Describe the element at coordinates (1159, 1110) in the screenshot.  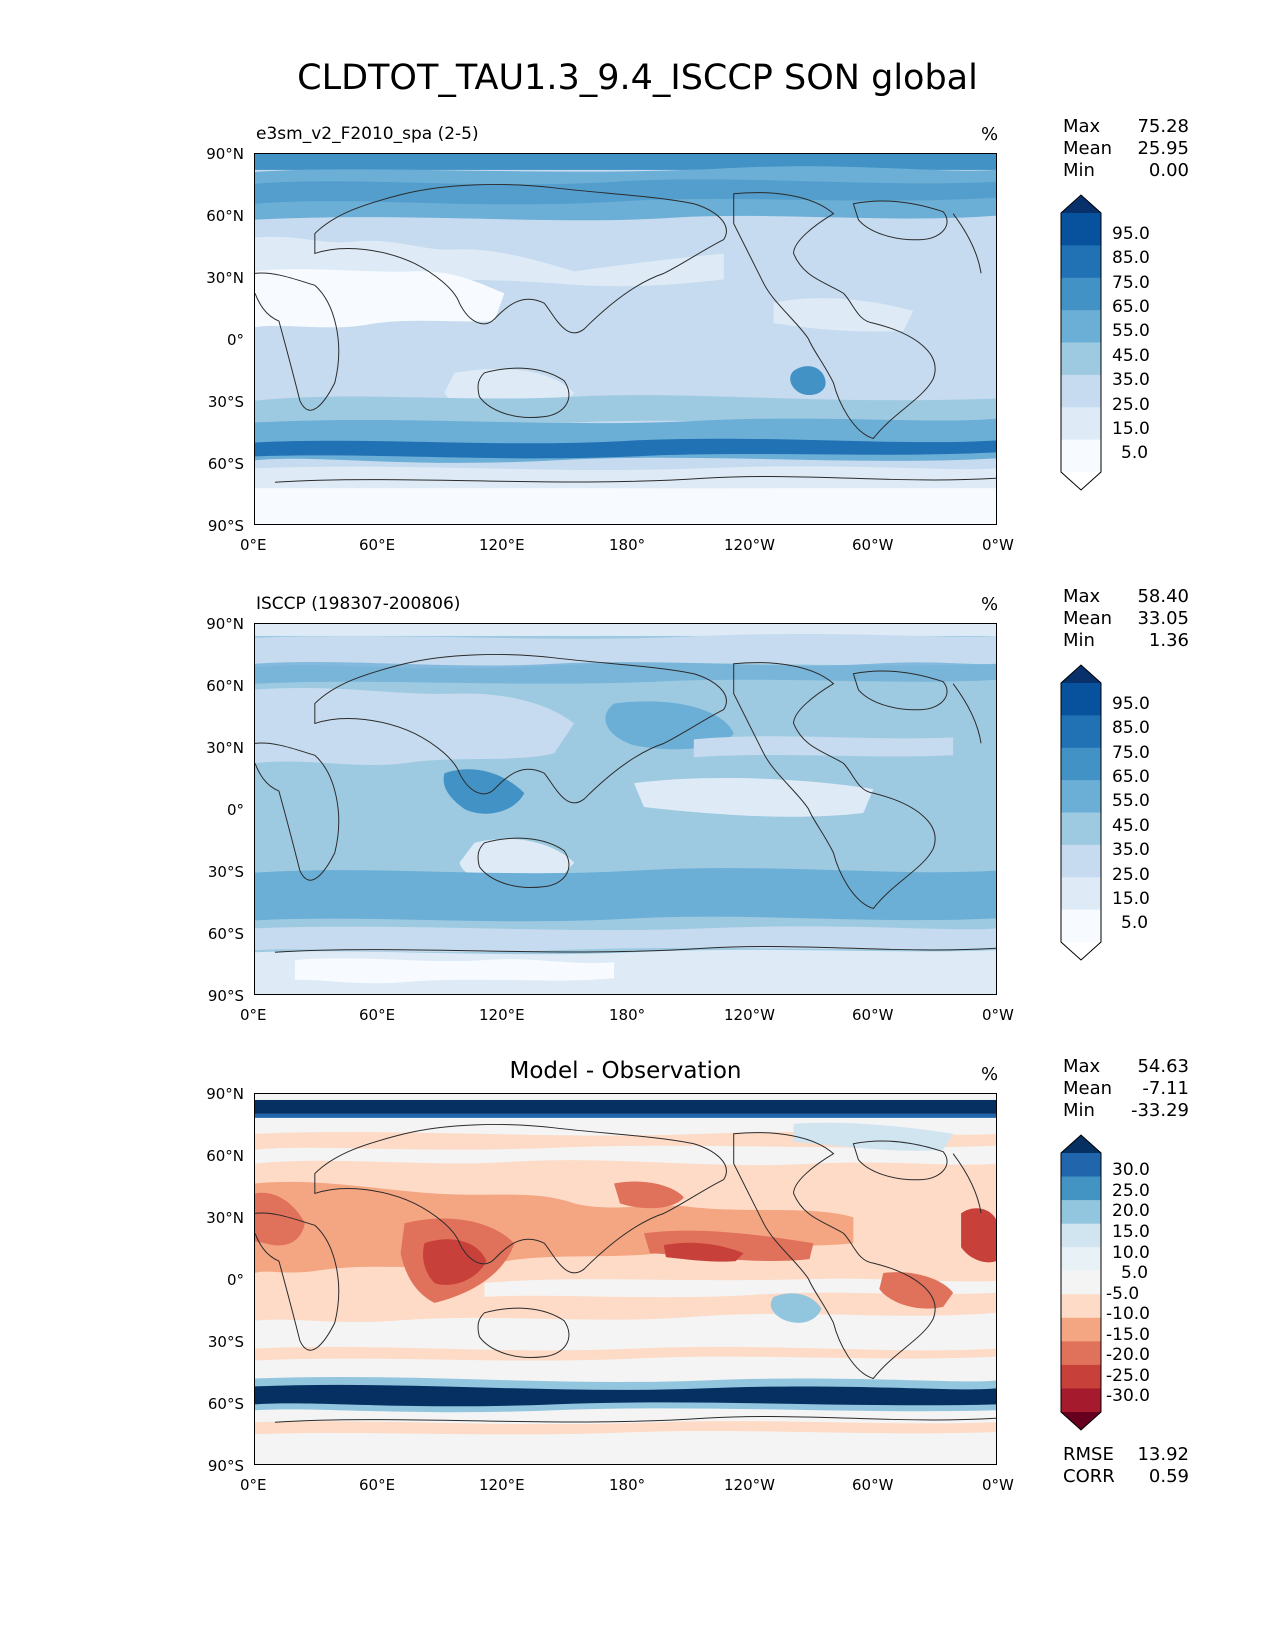
I see `stat-value-min: -33.29` at that location.